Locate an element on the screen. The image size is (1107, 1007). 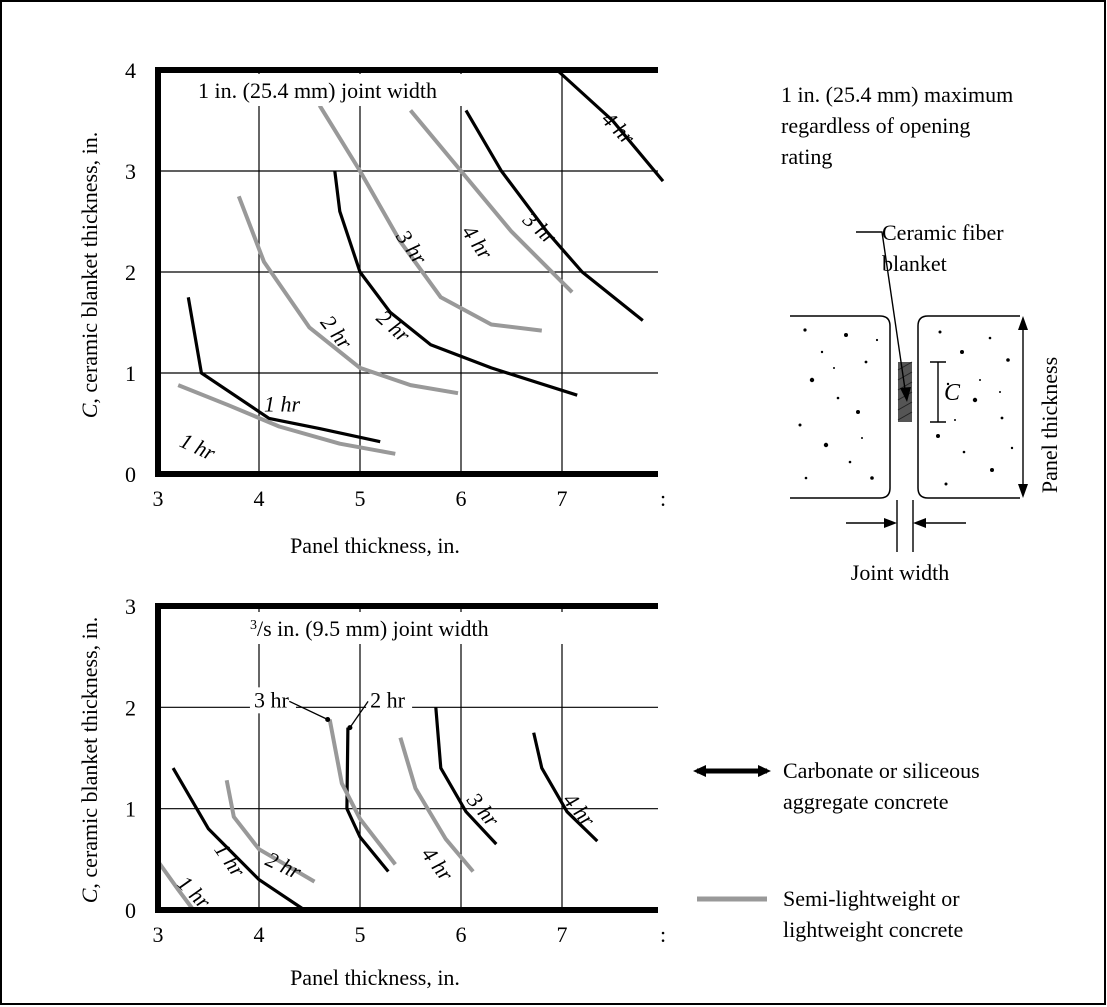
callout-label: 2 hr is located at coordinates (388, 699).